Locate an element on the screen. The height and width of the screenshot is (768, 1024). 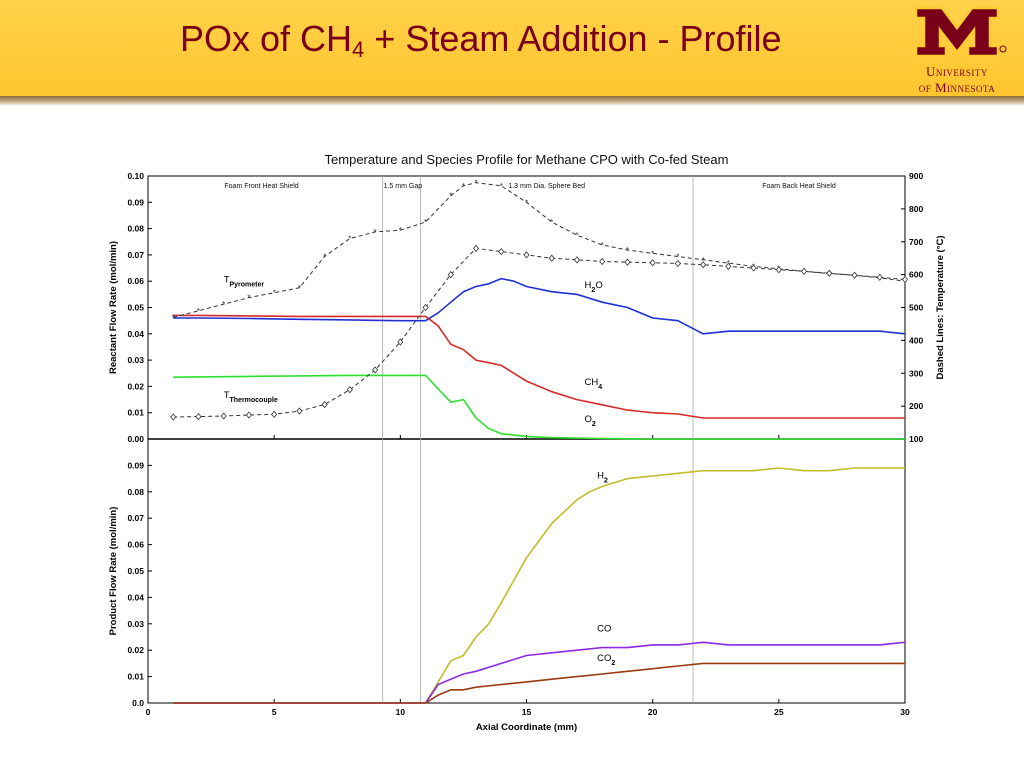
x-tick-label: 30 is located at coordinates (905, 712).